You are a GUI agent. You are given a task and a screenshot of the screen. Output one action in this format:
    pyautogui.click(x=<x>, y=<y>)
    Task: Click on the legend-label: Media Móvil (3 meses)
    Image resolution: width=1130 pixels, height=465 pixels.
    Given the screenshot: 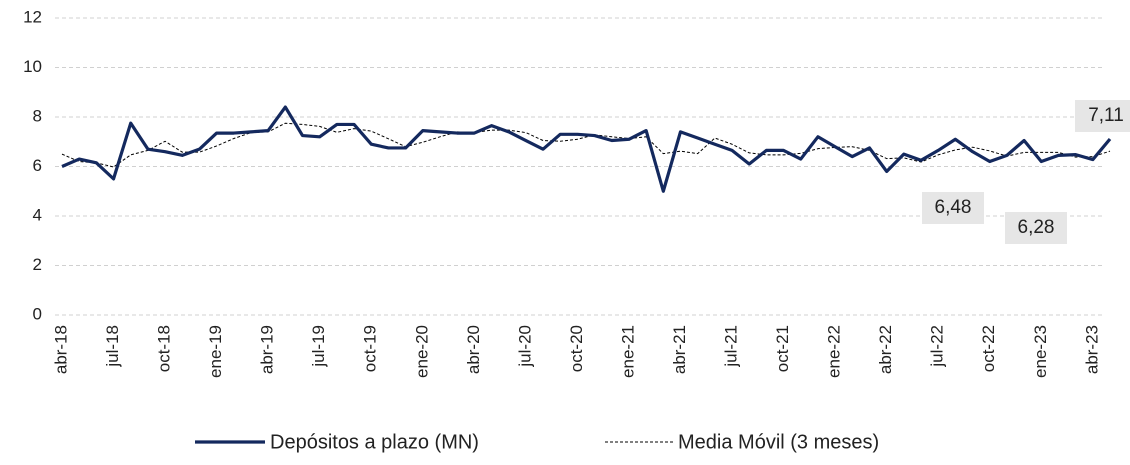 What is the action you would take?
    pyautogui.click(x=778, y=442)
    